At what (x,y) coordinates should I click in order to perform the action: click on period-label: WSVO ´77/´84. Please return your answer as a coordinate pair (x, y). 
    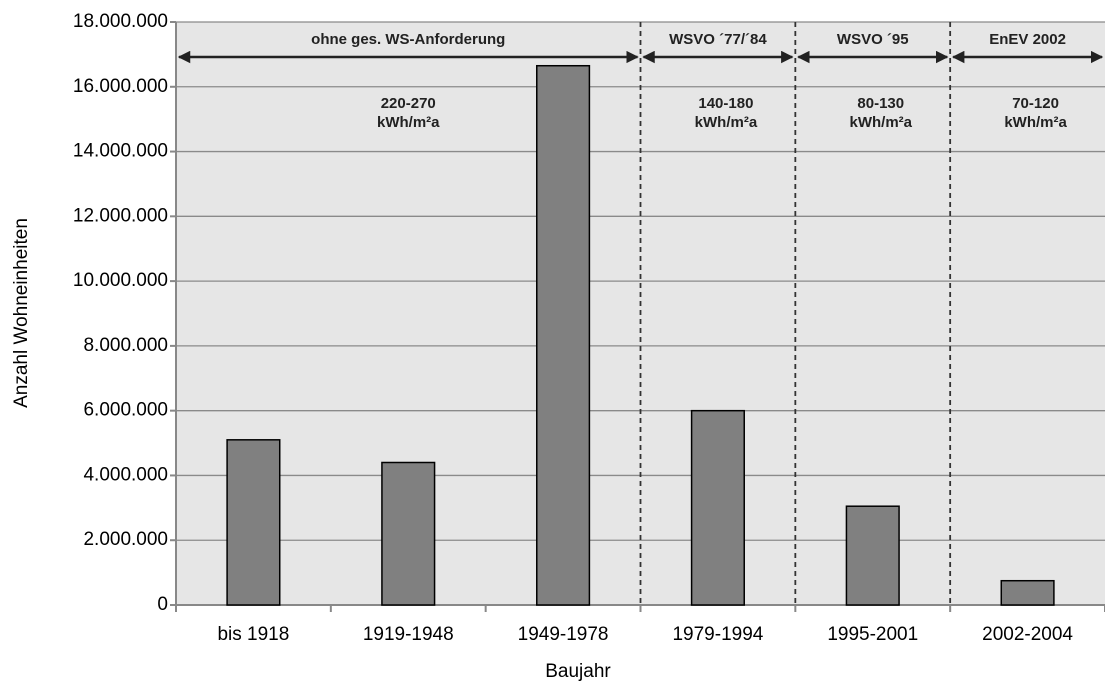
    Looking at the image, I should click on (718, 39).